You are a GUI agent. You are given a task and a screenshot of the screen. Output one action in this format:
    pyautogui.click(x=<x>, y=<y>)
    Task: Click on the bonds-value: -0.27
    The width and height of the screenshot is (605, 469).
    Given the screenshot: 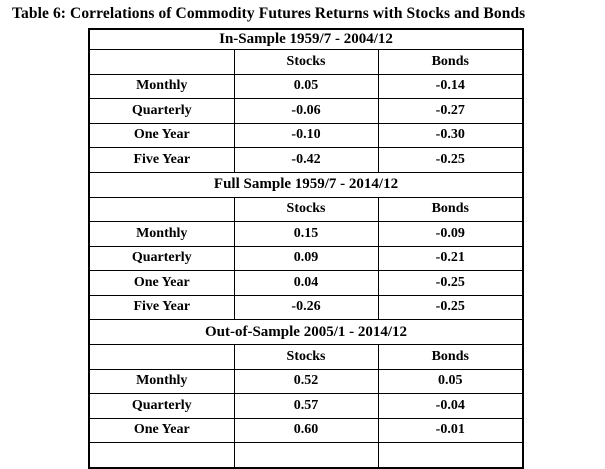 What is the action you would take?
    pyautogui.click(x=450, y=111)
    